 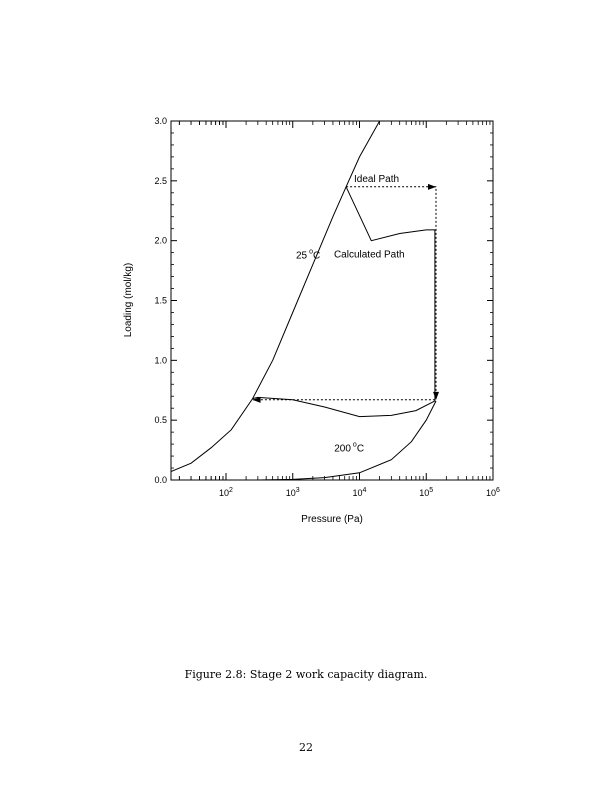 What do you see at coordinates (226, 492) in the screenshot?
I see `x-tick-label: 10²` at bounding box center [226, 492].